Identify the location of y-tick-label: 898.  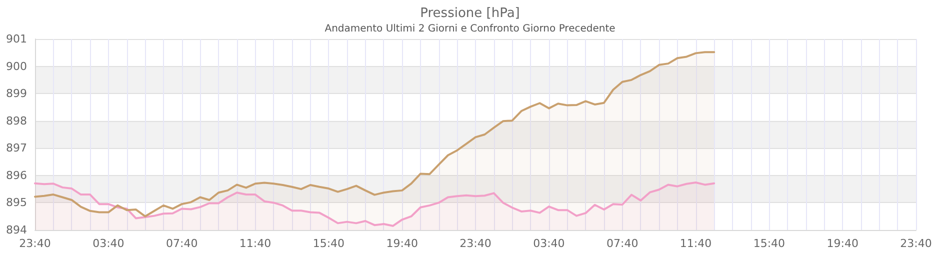
(16, 121).